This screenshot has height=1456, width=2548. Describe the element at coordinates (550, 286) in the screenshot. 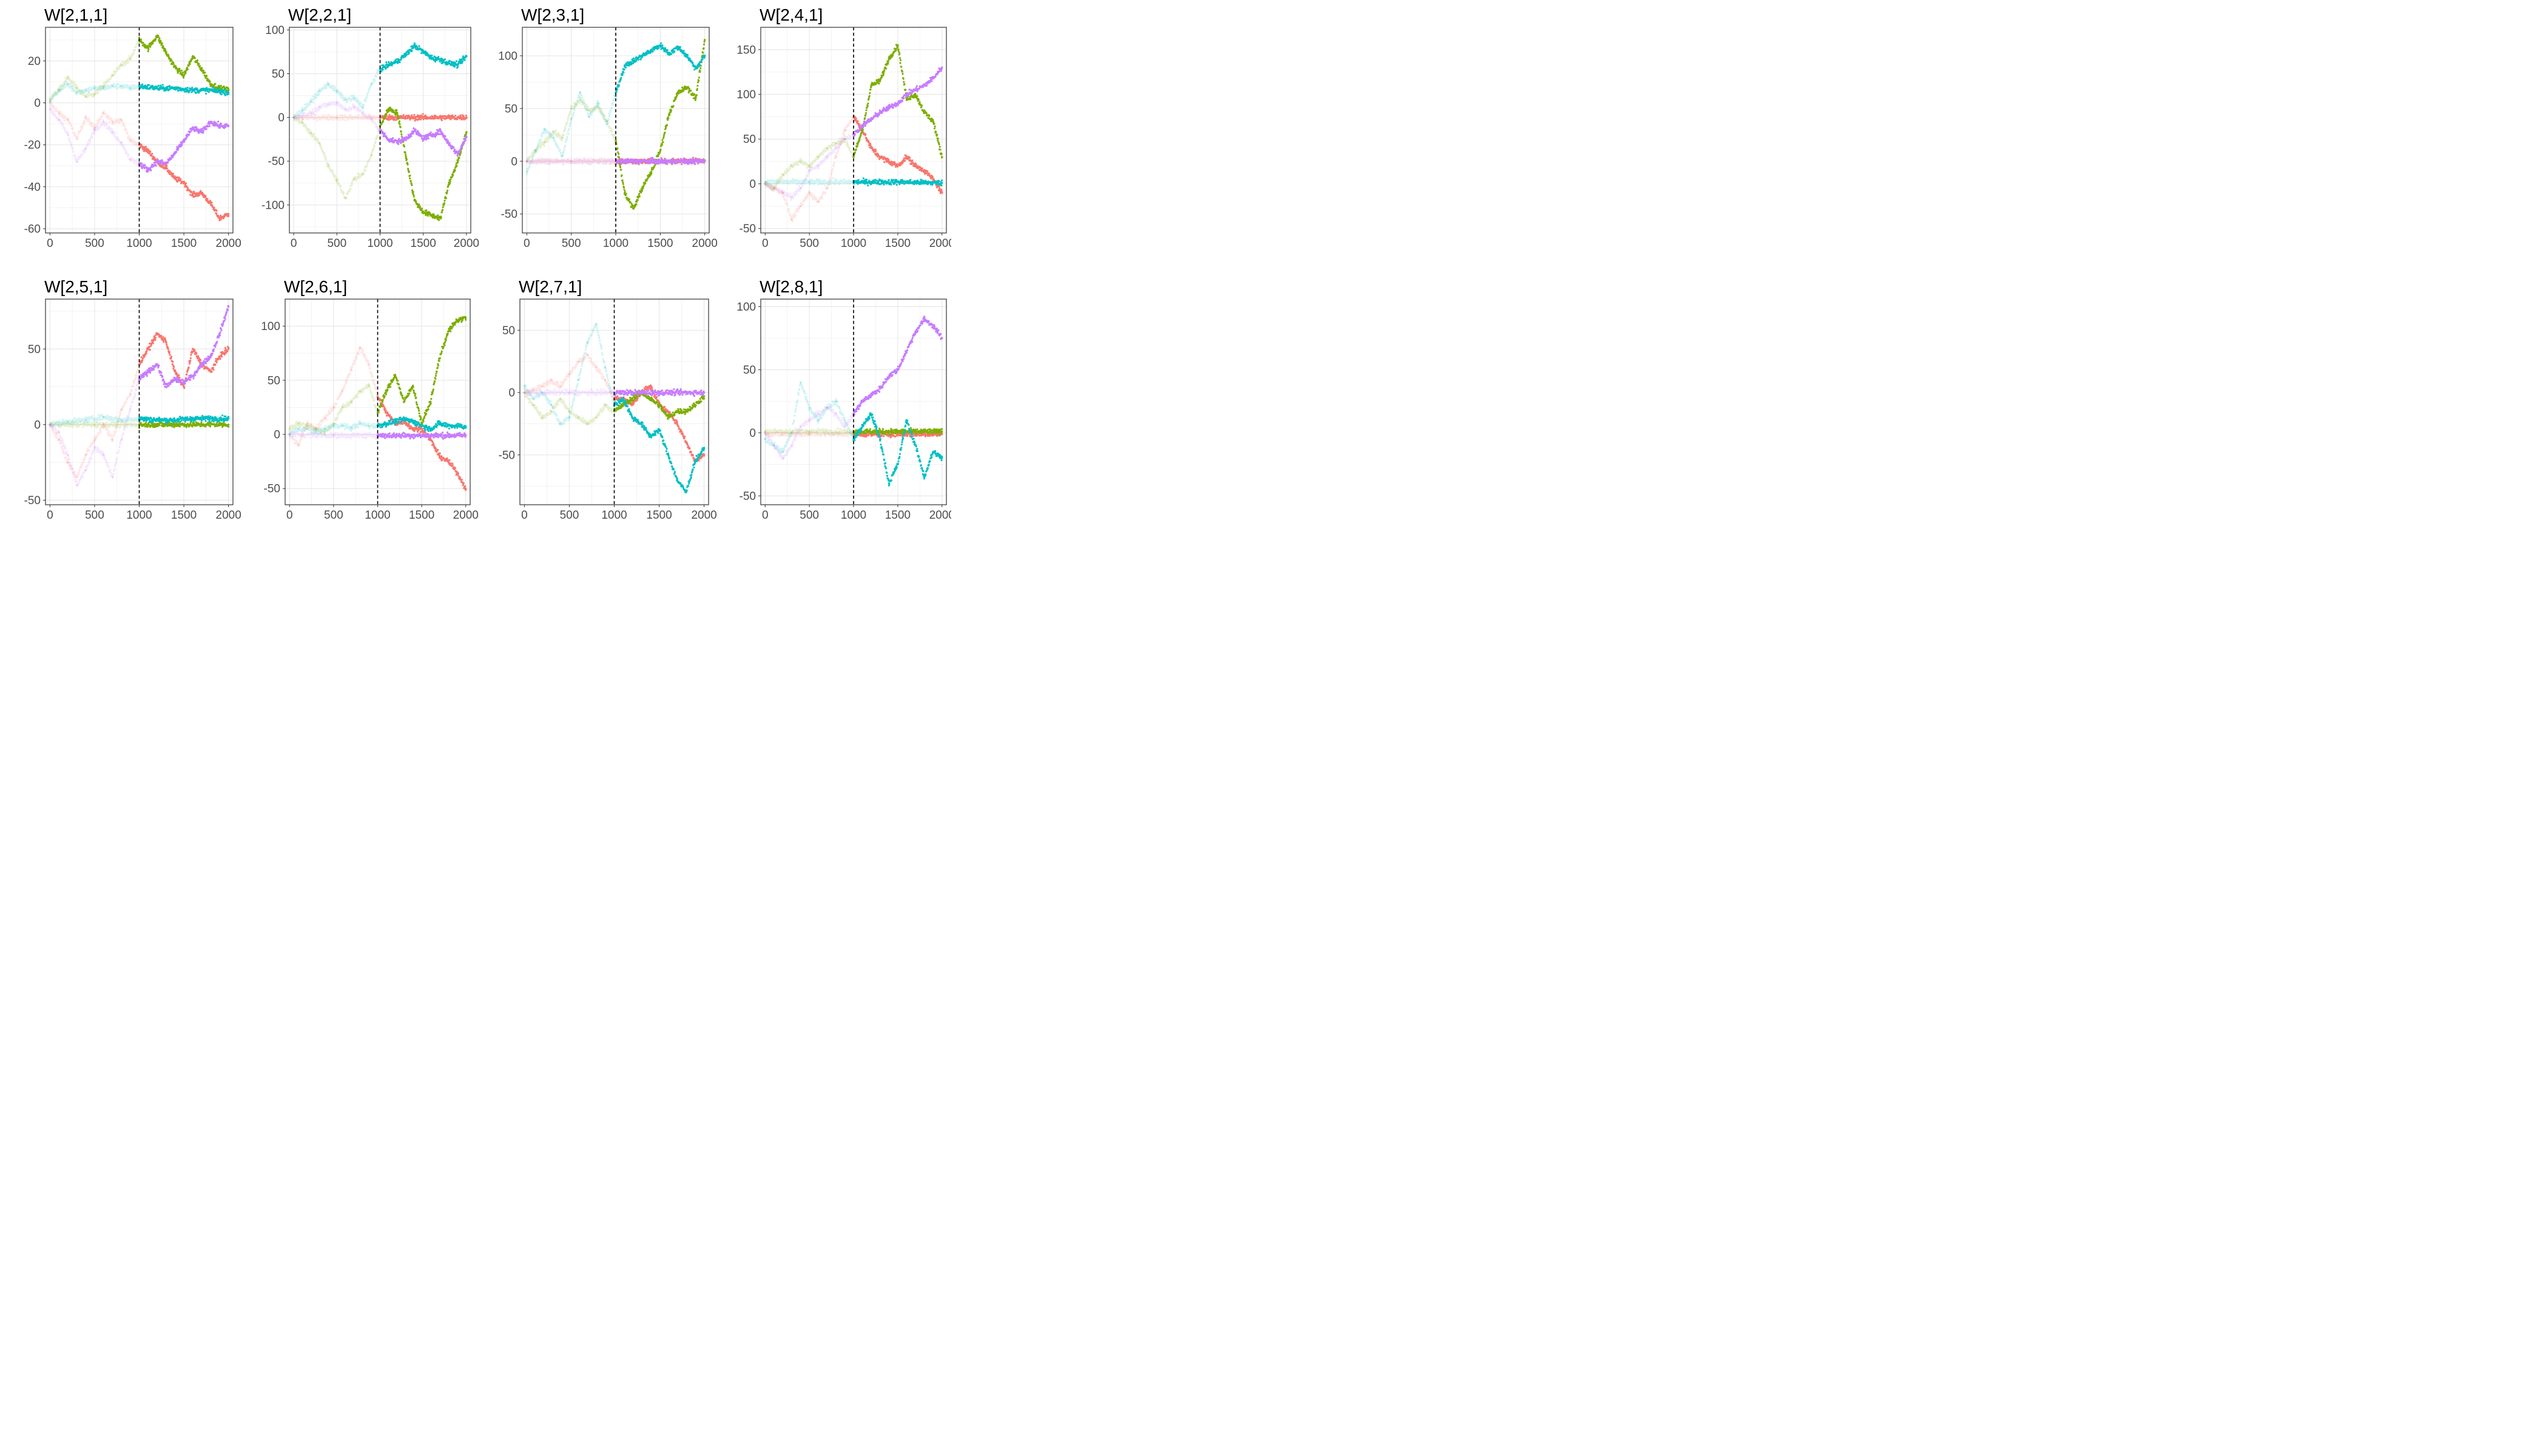

I see `chart-title: W[2,7,1]` at that location.